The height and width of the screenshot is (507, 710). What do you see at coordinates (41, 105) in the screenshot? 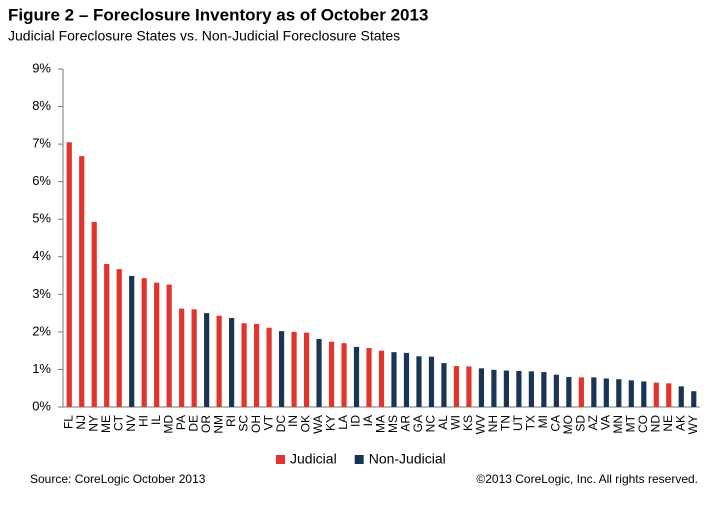
I see `y-tick-label: 8%` at bounding box center [41, 105].